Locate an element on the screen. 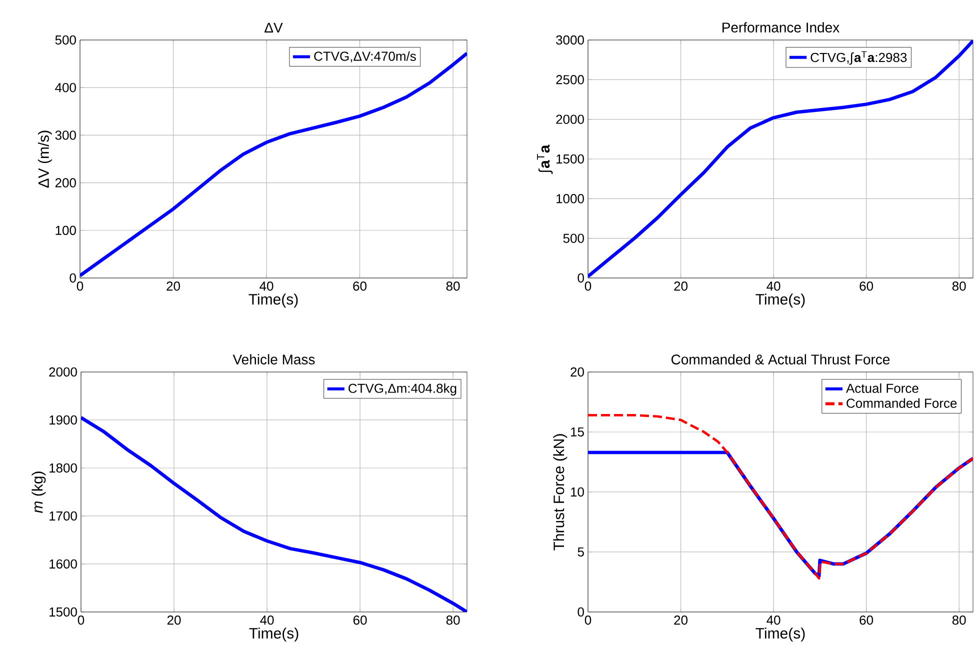 This screenshot has width=978, height=666. chart-title: Vehicle Mass is located at coordinates (273, 359).